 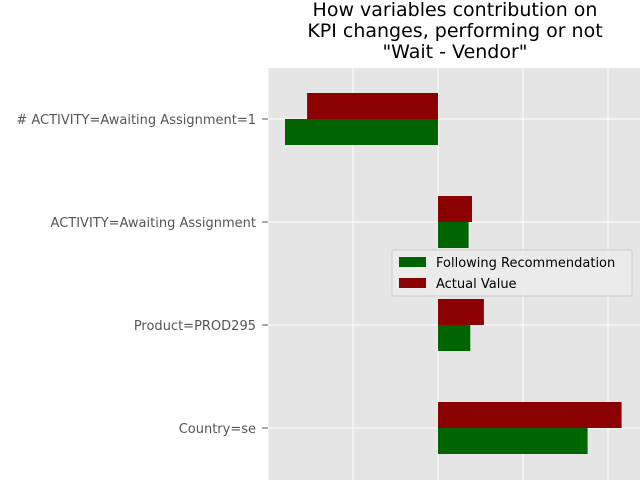 I want to click on legend-label-actual: Actual Value, so click(x=476, y=284).